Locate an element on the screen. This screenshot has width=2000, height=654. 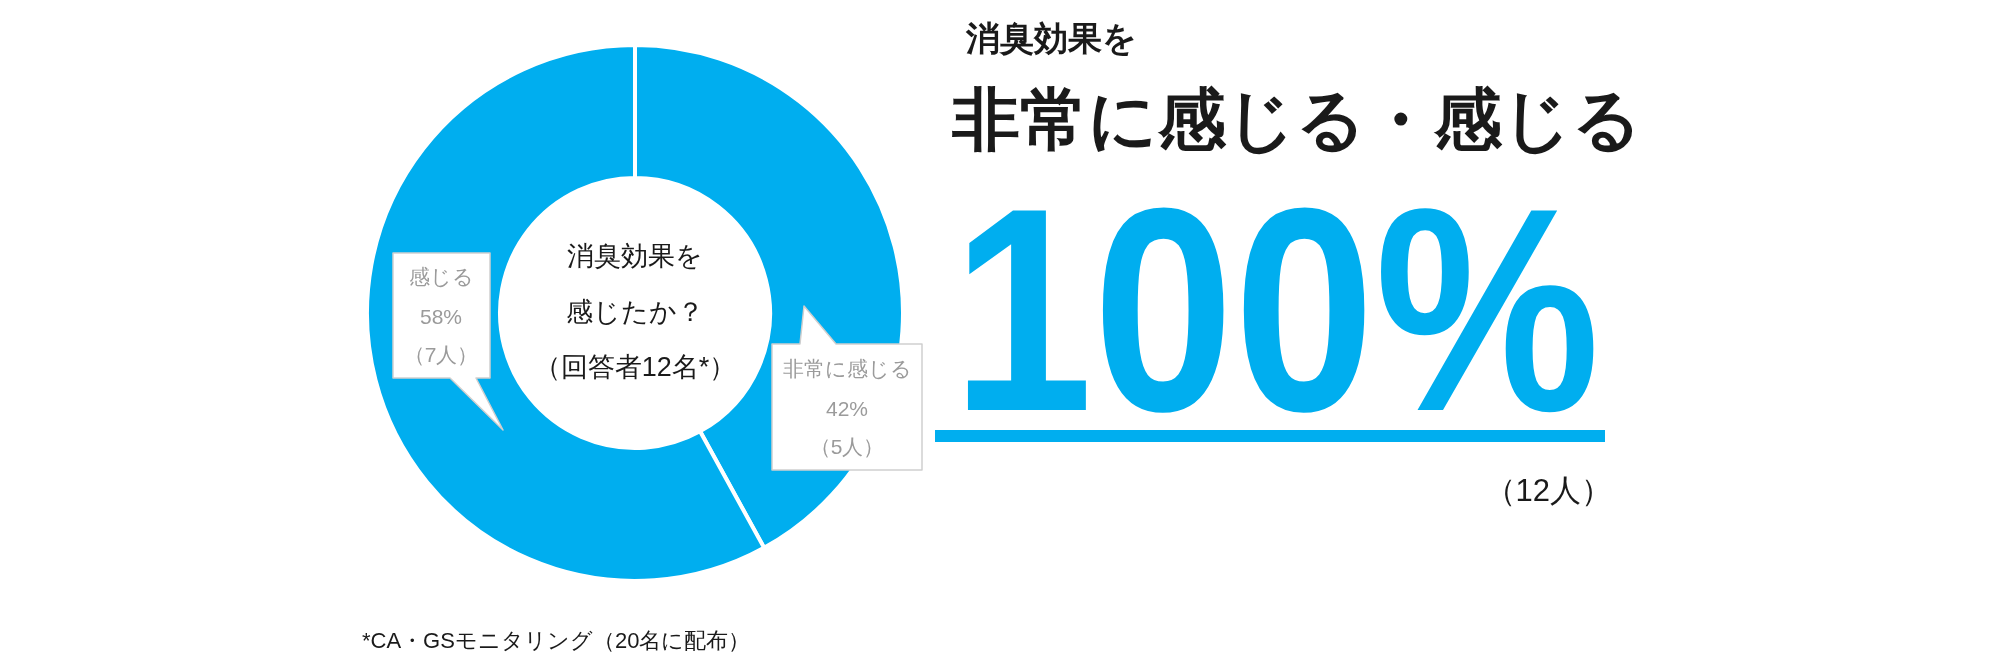
text: （回答者12名*） is located at coordinates (635, 367).